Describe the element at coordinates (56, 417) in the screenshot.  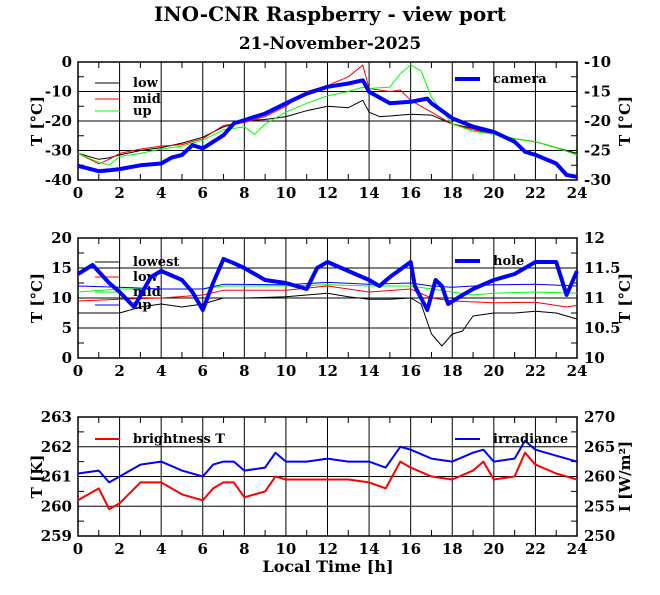
I see `y-tick-label: 263` at that location.